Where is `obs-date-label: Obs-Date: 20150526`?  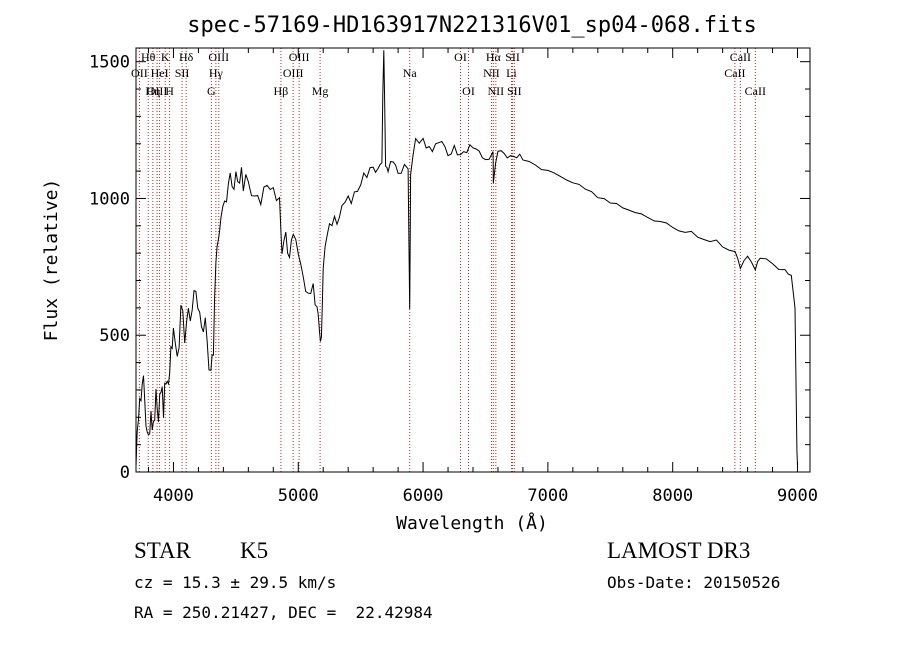
obs-date-label: Obs-Date: 20150526 is located at coordinates (694, 582).